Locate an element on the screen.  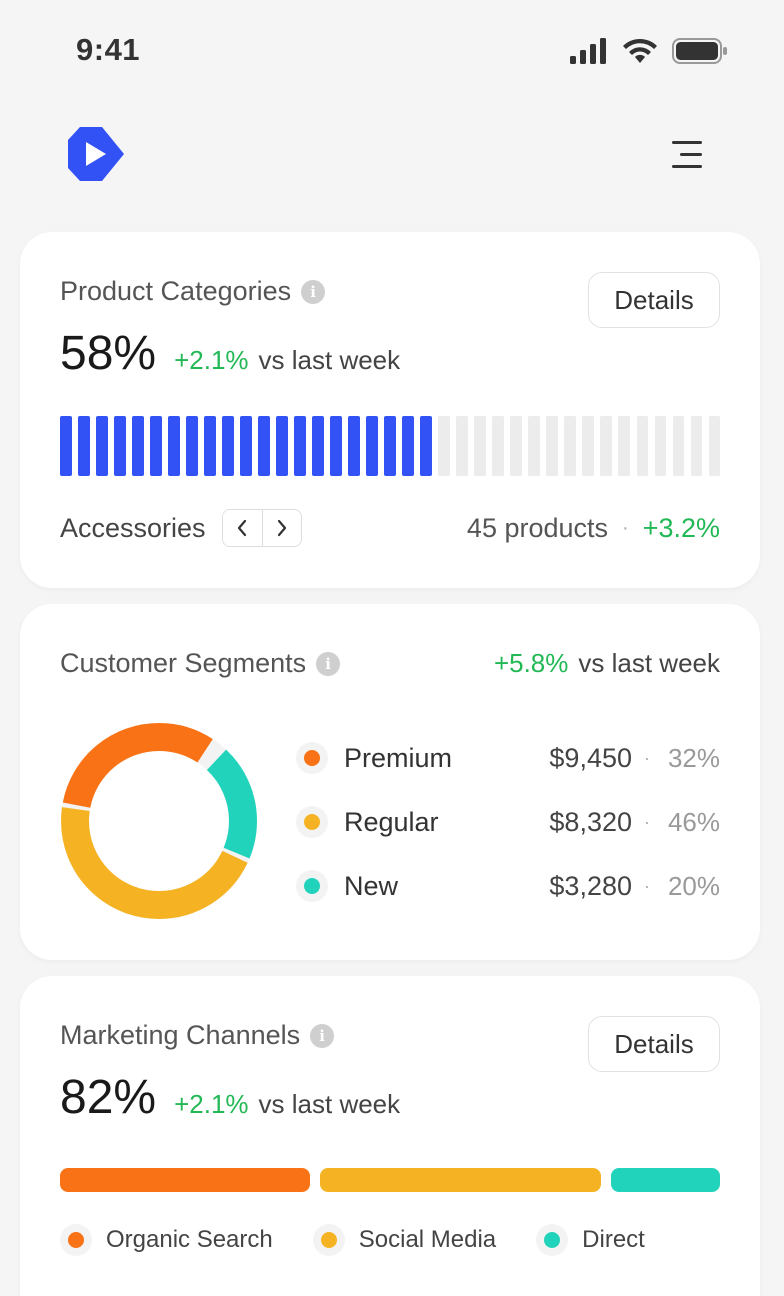
metric-row: 58% +2.1% vs last week is located at coordinates (230, 353).